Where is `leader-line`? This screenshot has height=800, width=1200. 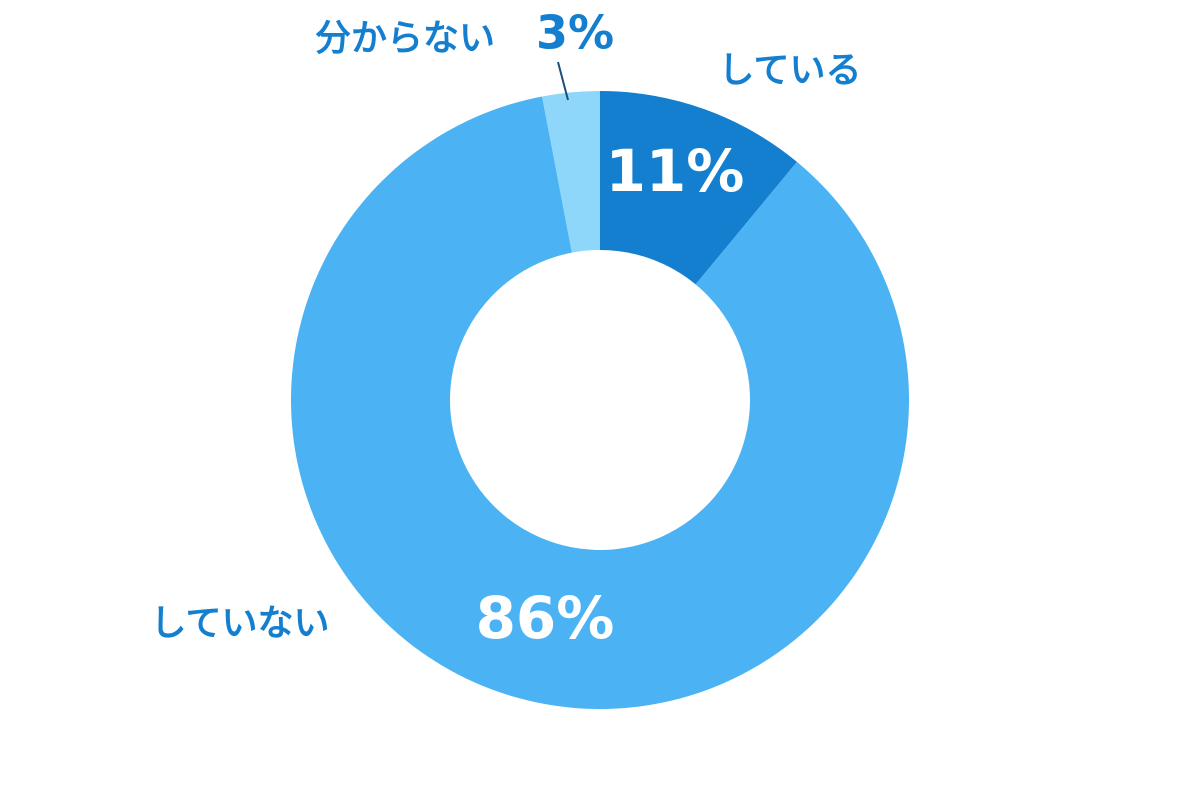 leader-line is located at coordinates (563, 81).